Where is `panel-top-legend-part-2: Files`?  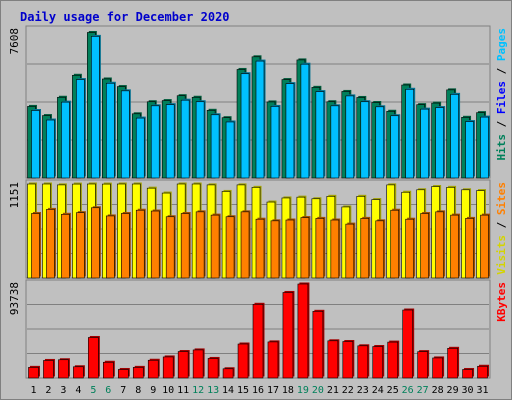
panel-top-legend-part-2: Files is located at coordinates (501, 97).